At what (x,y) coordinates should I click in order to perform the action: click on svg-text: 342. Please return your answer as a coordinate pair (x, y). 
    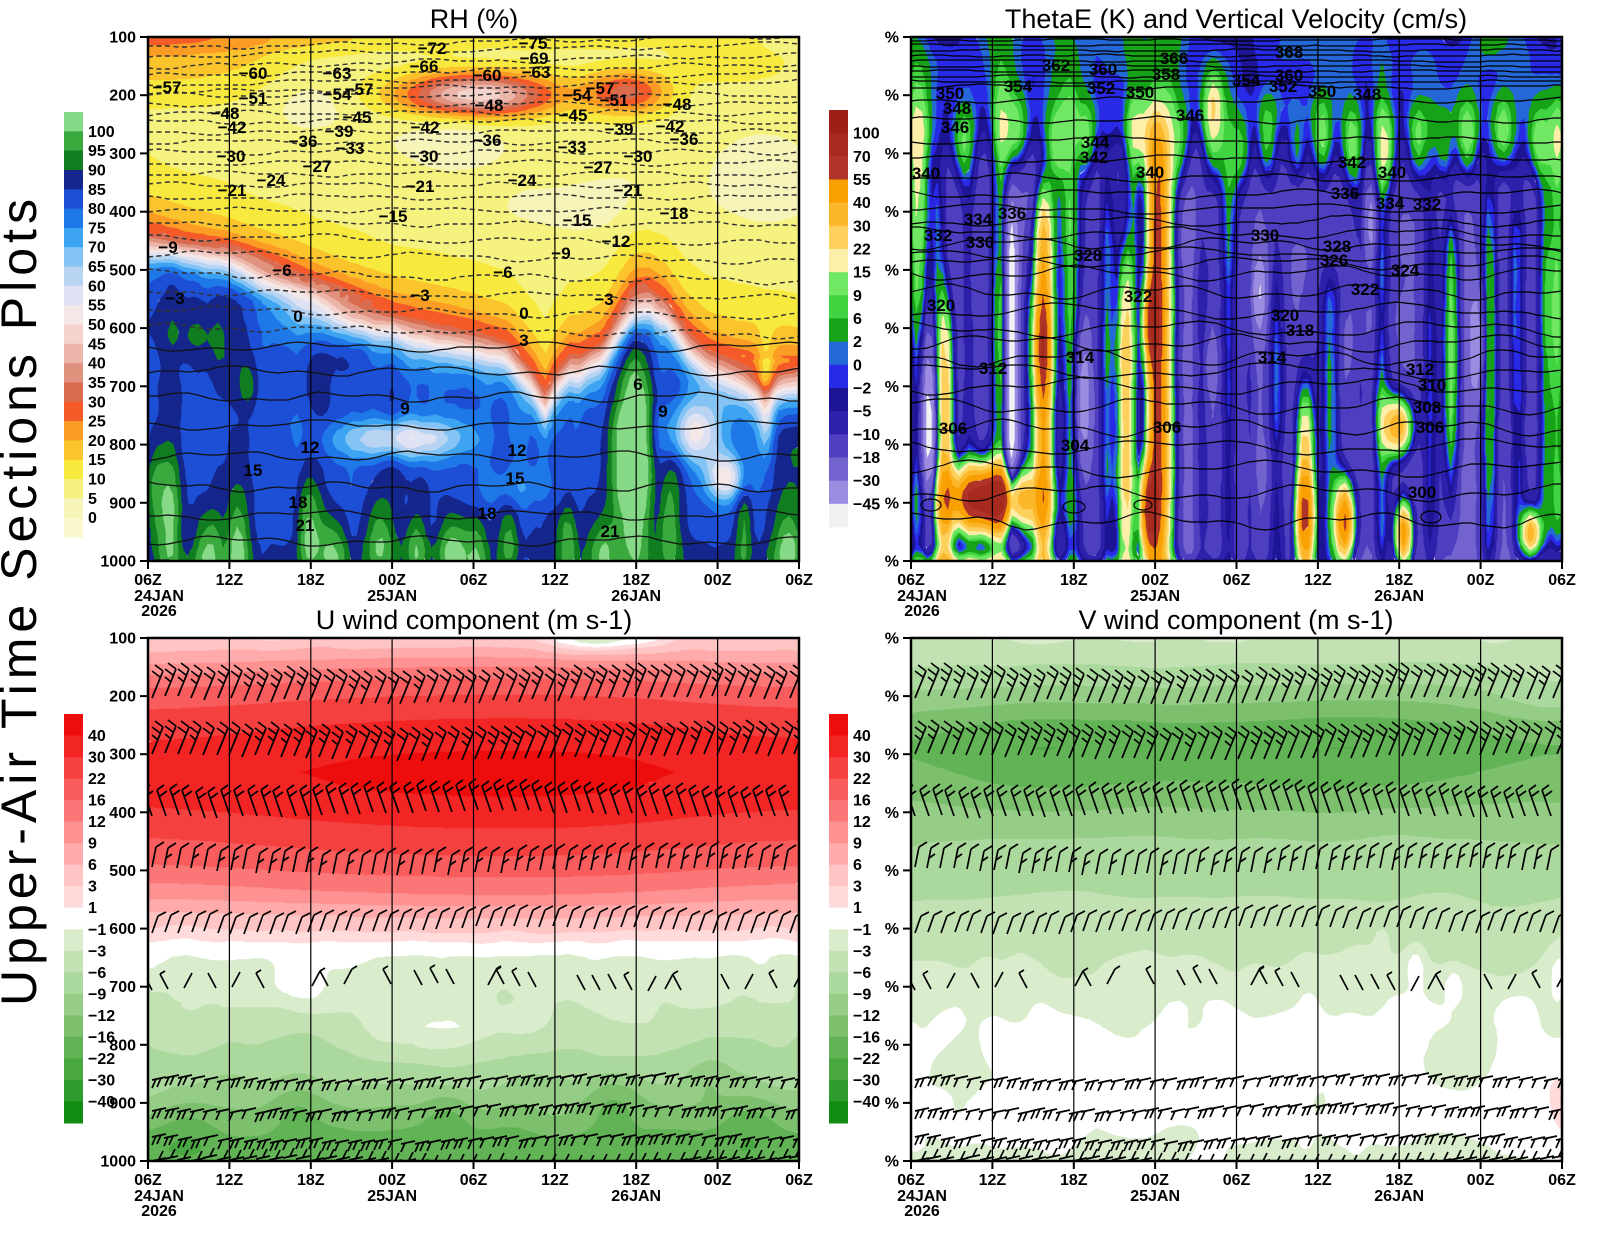
    Looking at the image, I should click on (1094, 157).